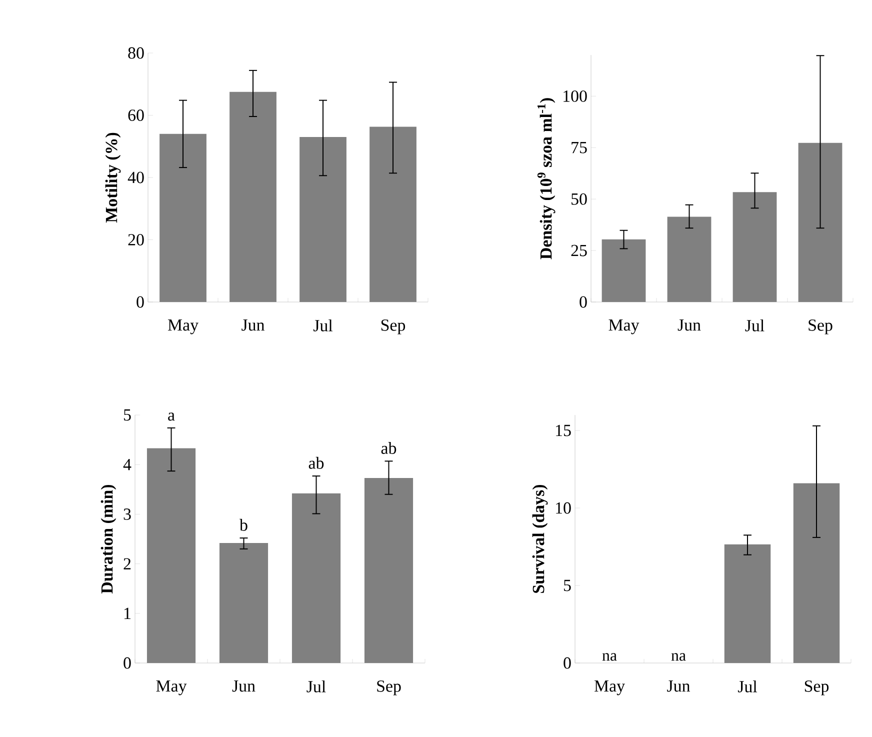  What do you see at coordinates (563, 430) in the screenshot?
I see `y-tick-label: 15` at bounding box center [563, 430].